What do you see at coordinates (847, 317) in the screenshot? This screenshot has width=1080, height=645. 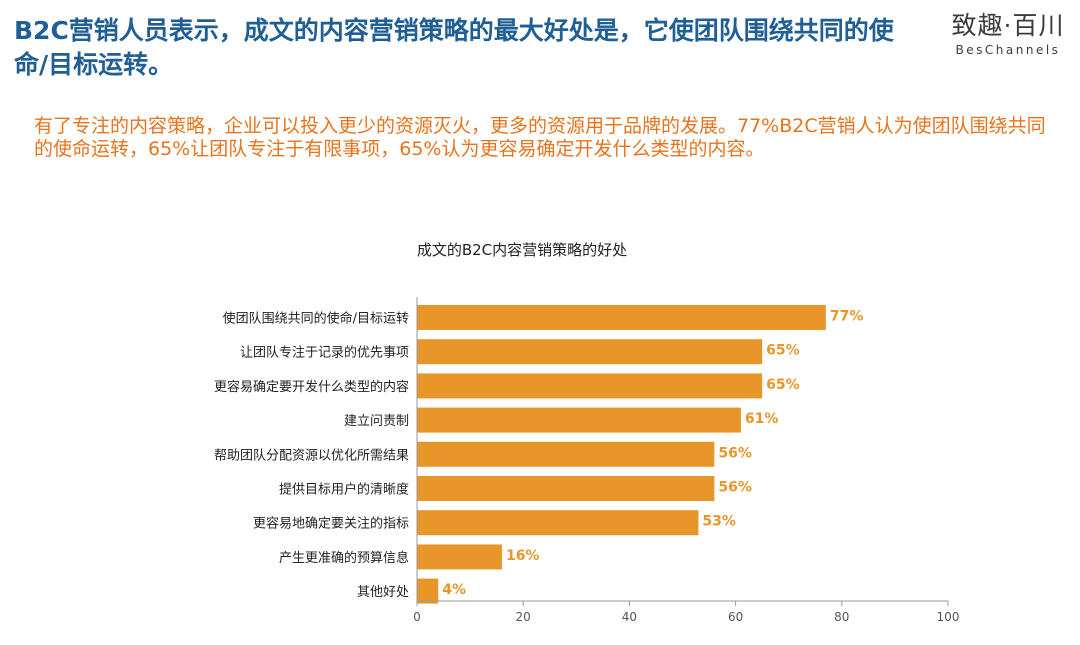 I see `data-label: 77%` at bounding box center [847, 317].